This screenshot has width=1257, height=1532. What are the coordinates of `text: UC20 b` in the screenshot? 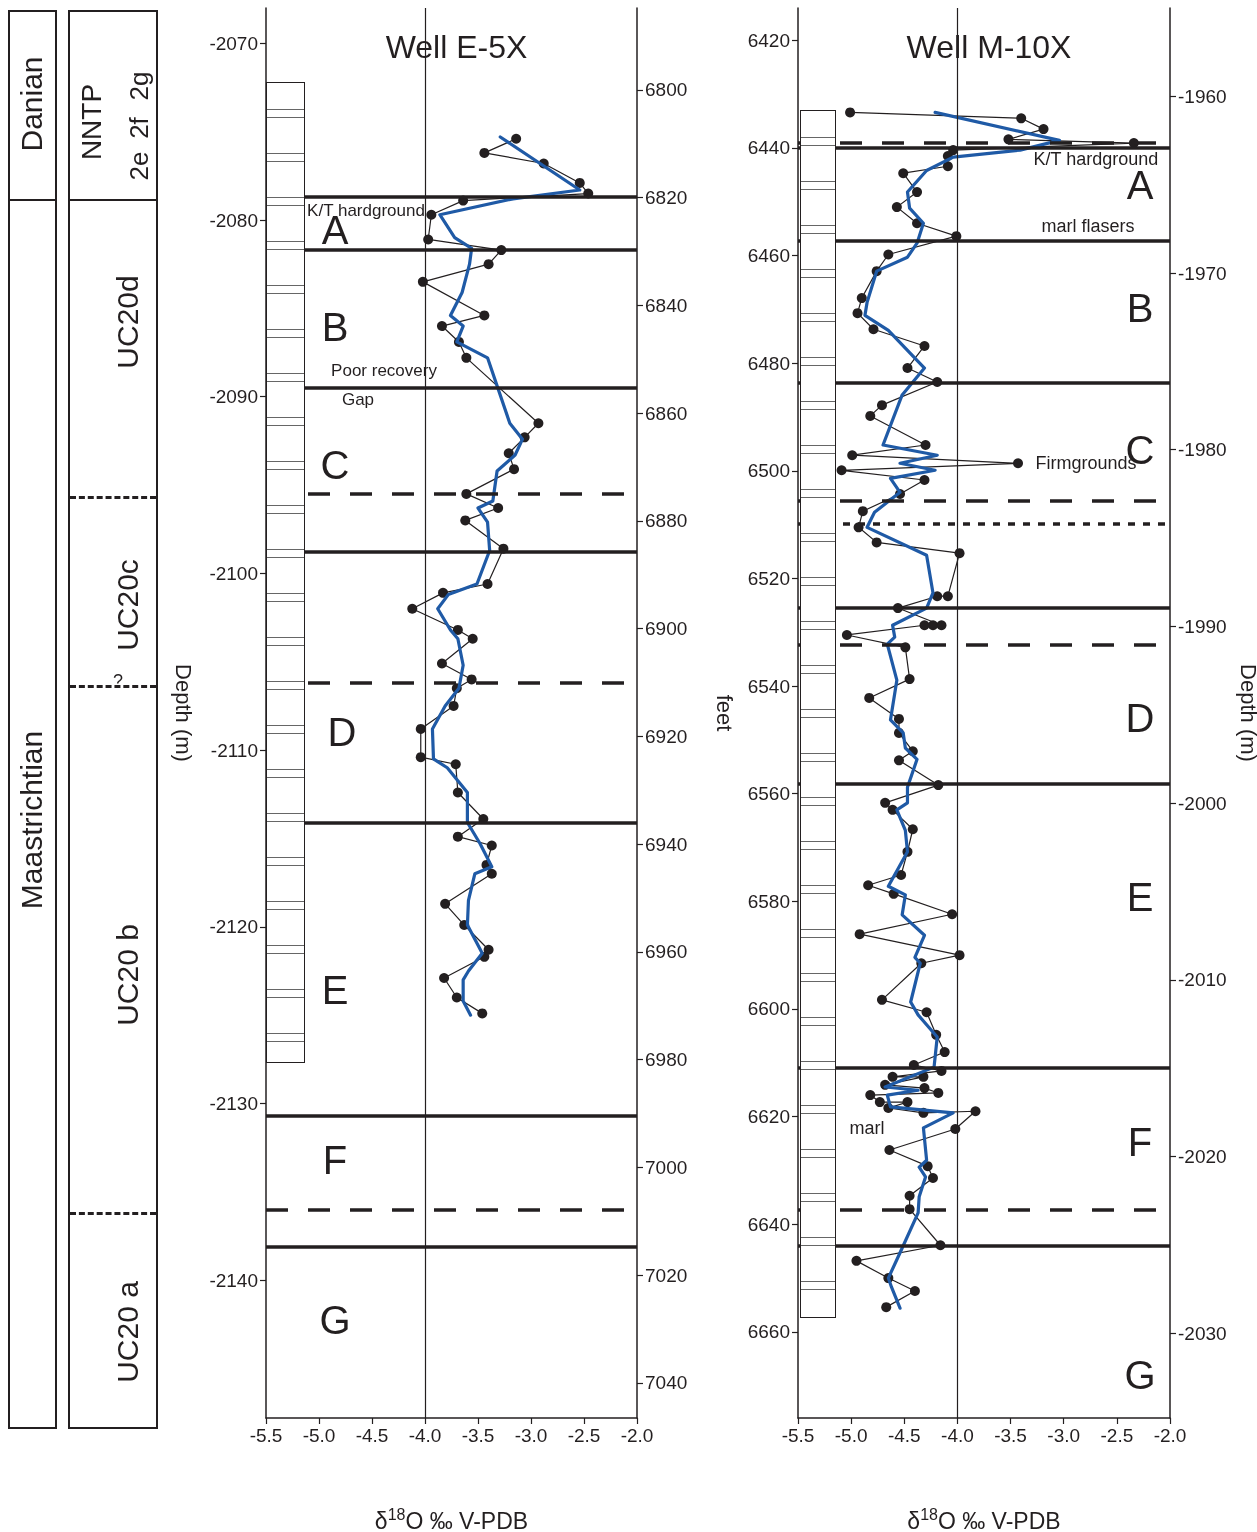 It's located at (127, 975).